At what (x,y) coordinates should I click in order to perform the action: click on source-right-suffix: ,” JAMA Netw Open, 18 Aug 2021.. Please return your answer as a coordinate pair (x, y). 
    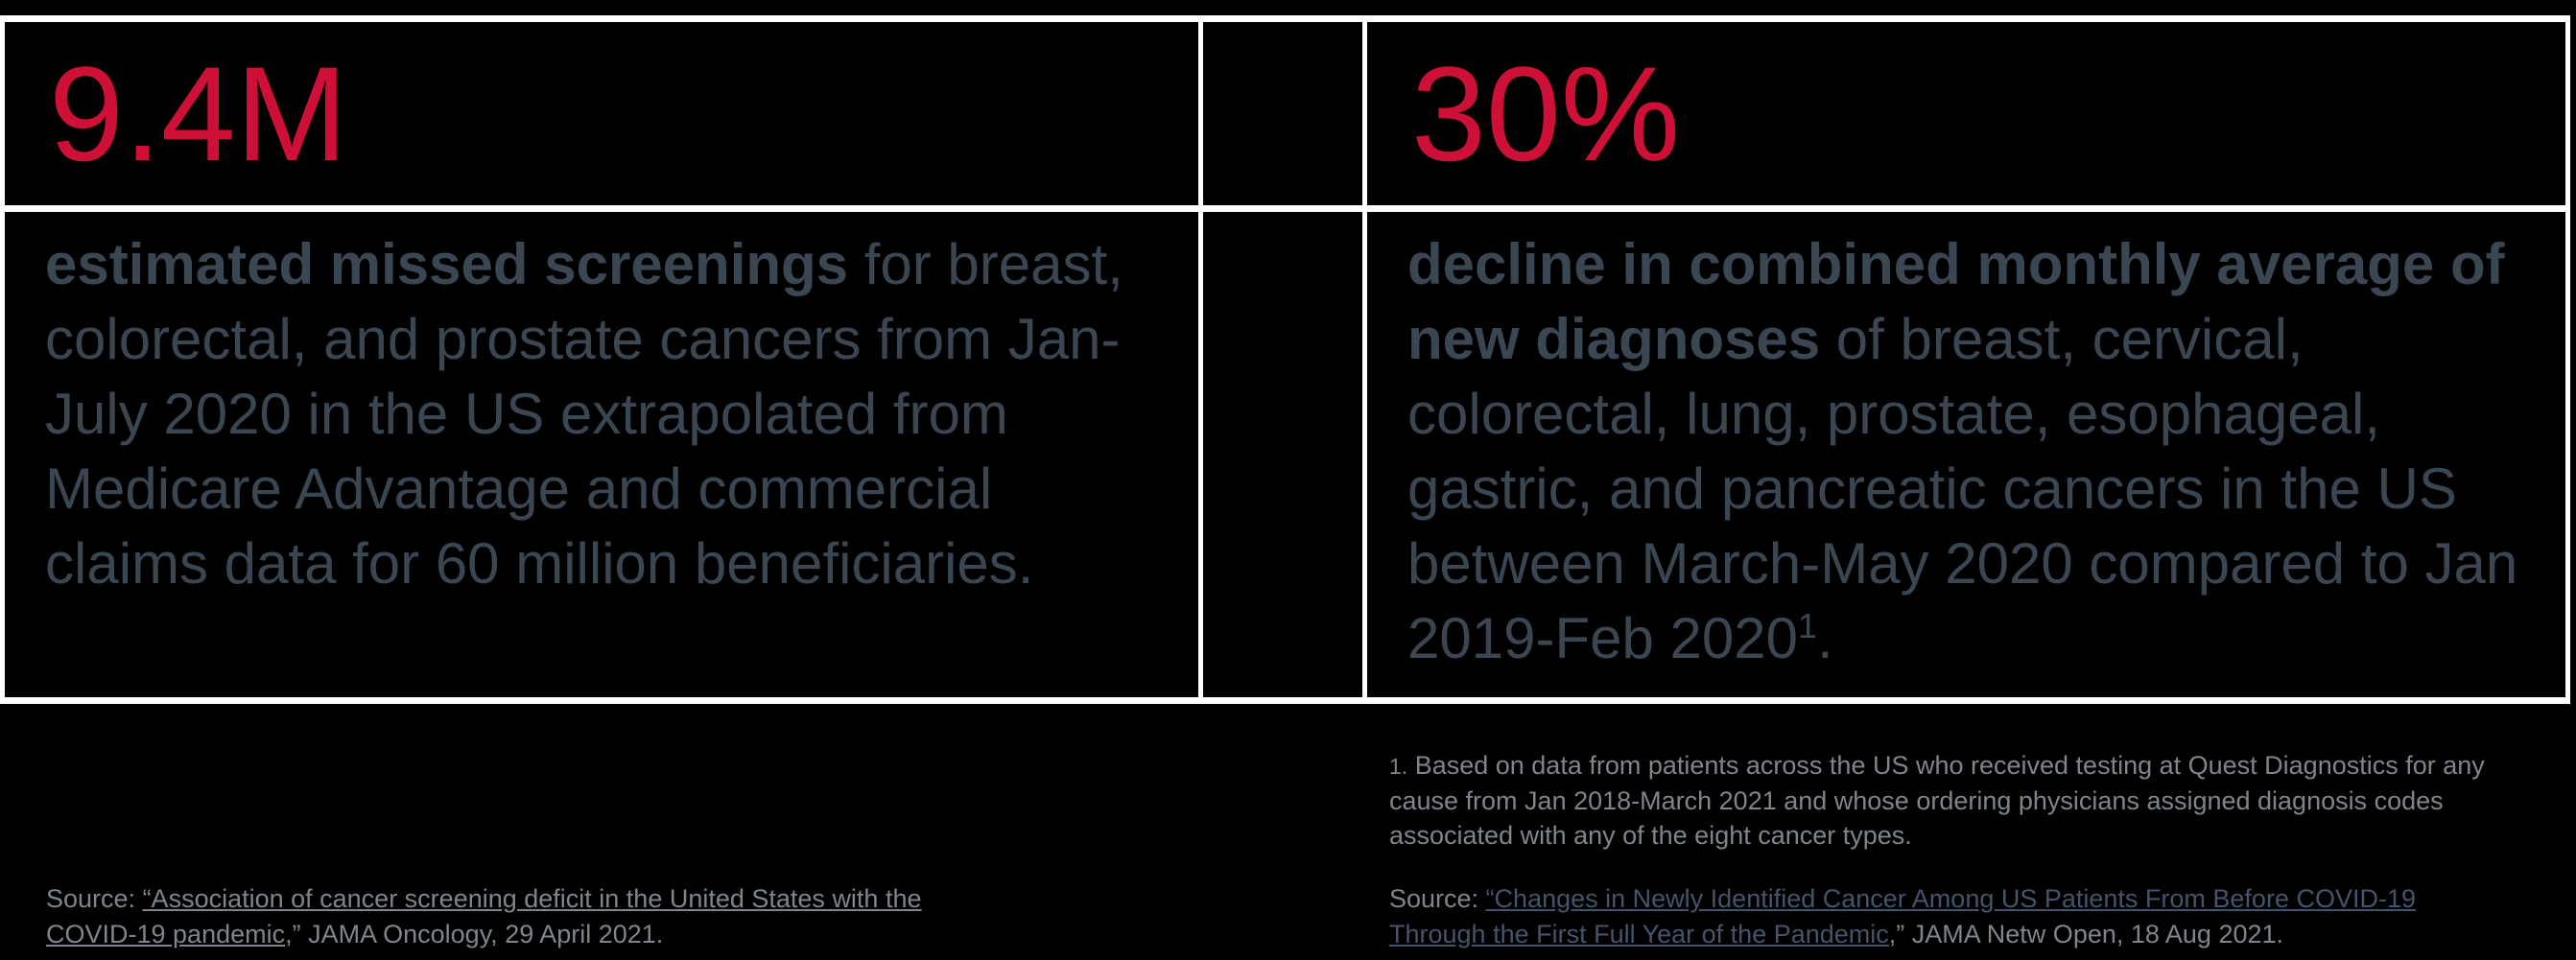
    Looking at the image, I should click on (2086, 933).